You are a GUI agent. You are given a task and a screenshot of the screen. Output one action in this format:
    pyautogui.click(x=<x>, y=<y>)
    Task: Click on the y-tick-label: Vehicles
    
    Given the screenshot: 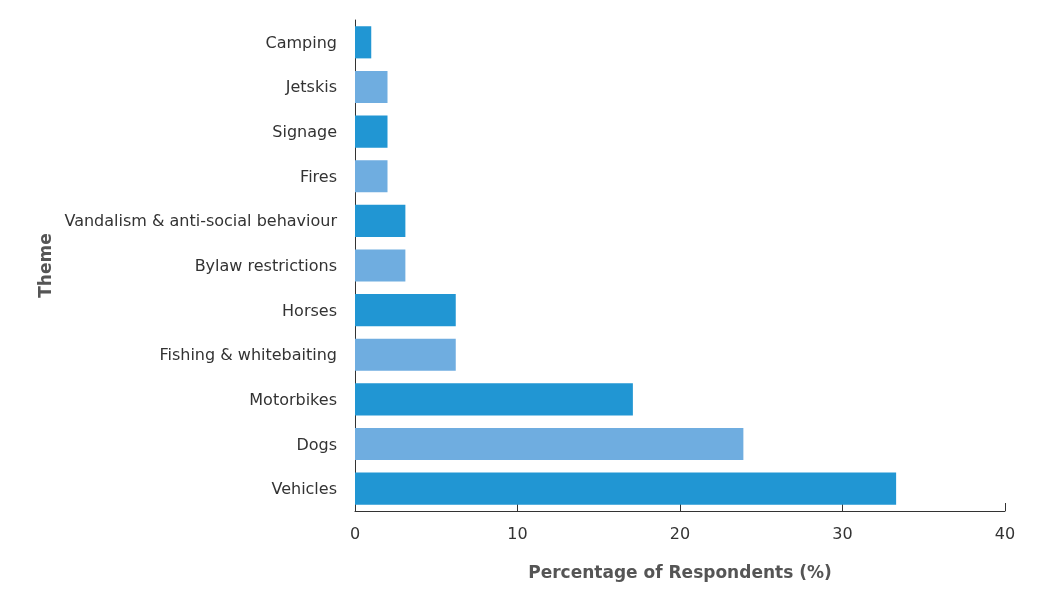 What is the action you would take?
    pyautogui.click(x=304, y=489)
    